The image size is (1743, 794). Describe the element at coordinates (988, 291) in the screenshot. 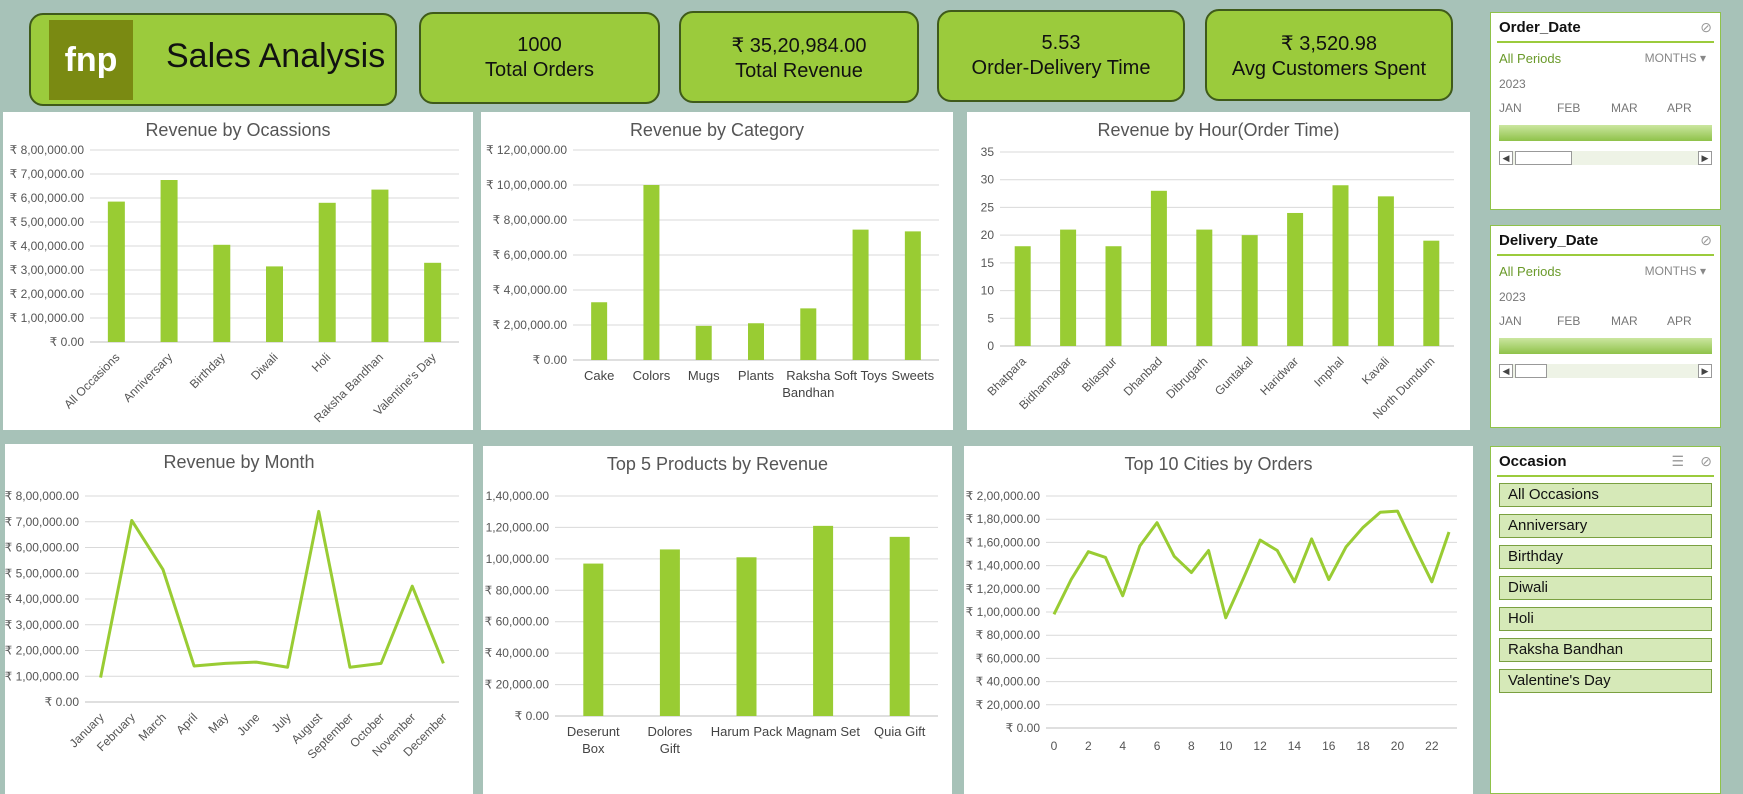

I see `y-tick-label: 10` at that location.